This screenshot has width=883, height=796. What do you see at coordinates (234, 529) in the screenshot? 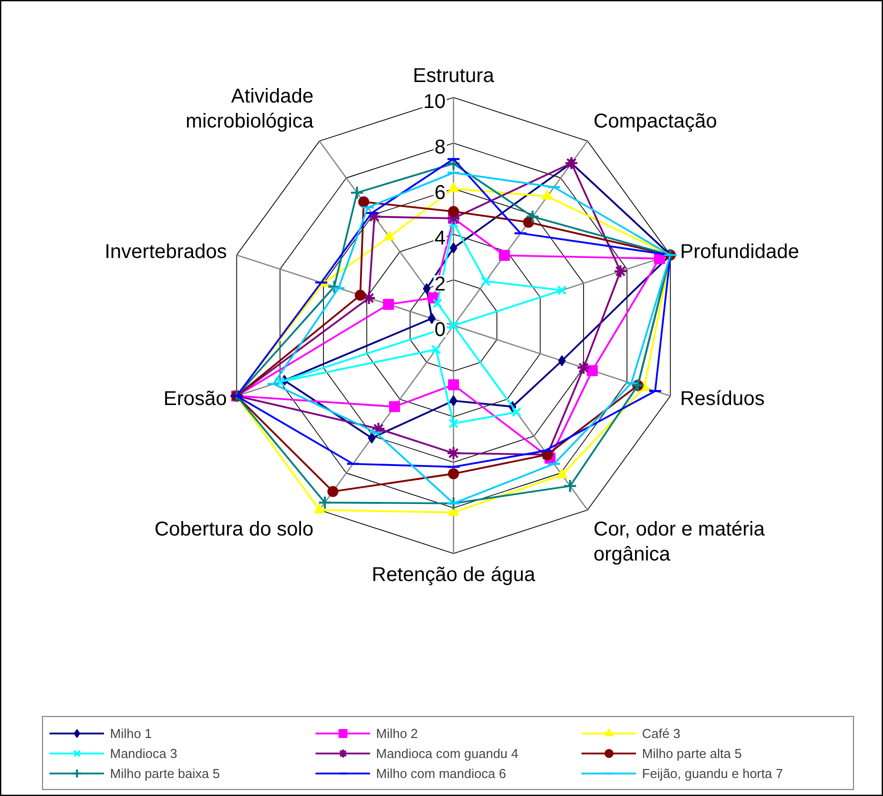
I see `spoke-label: Cobertura do solo` at bounding box center [234, 529].